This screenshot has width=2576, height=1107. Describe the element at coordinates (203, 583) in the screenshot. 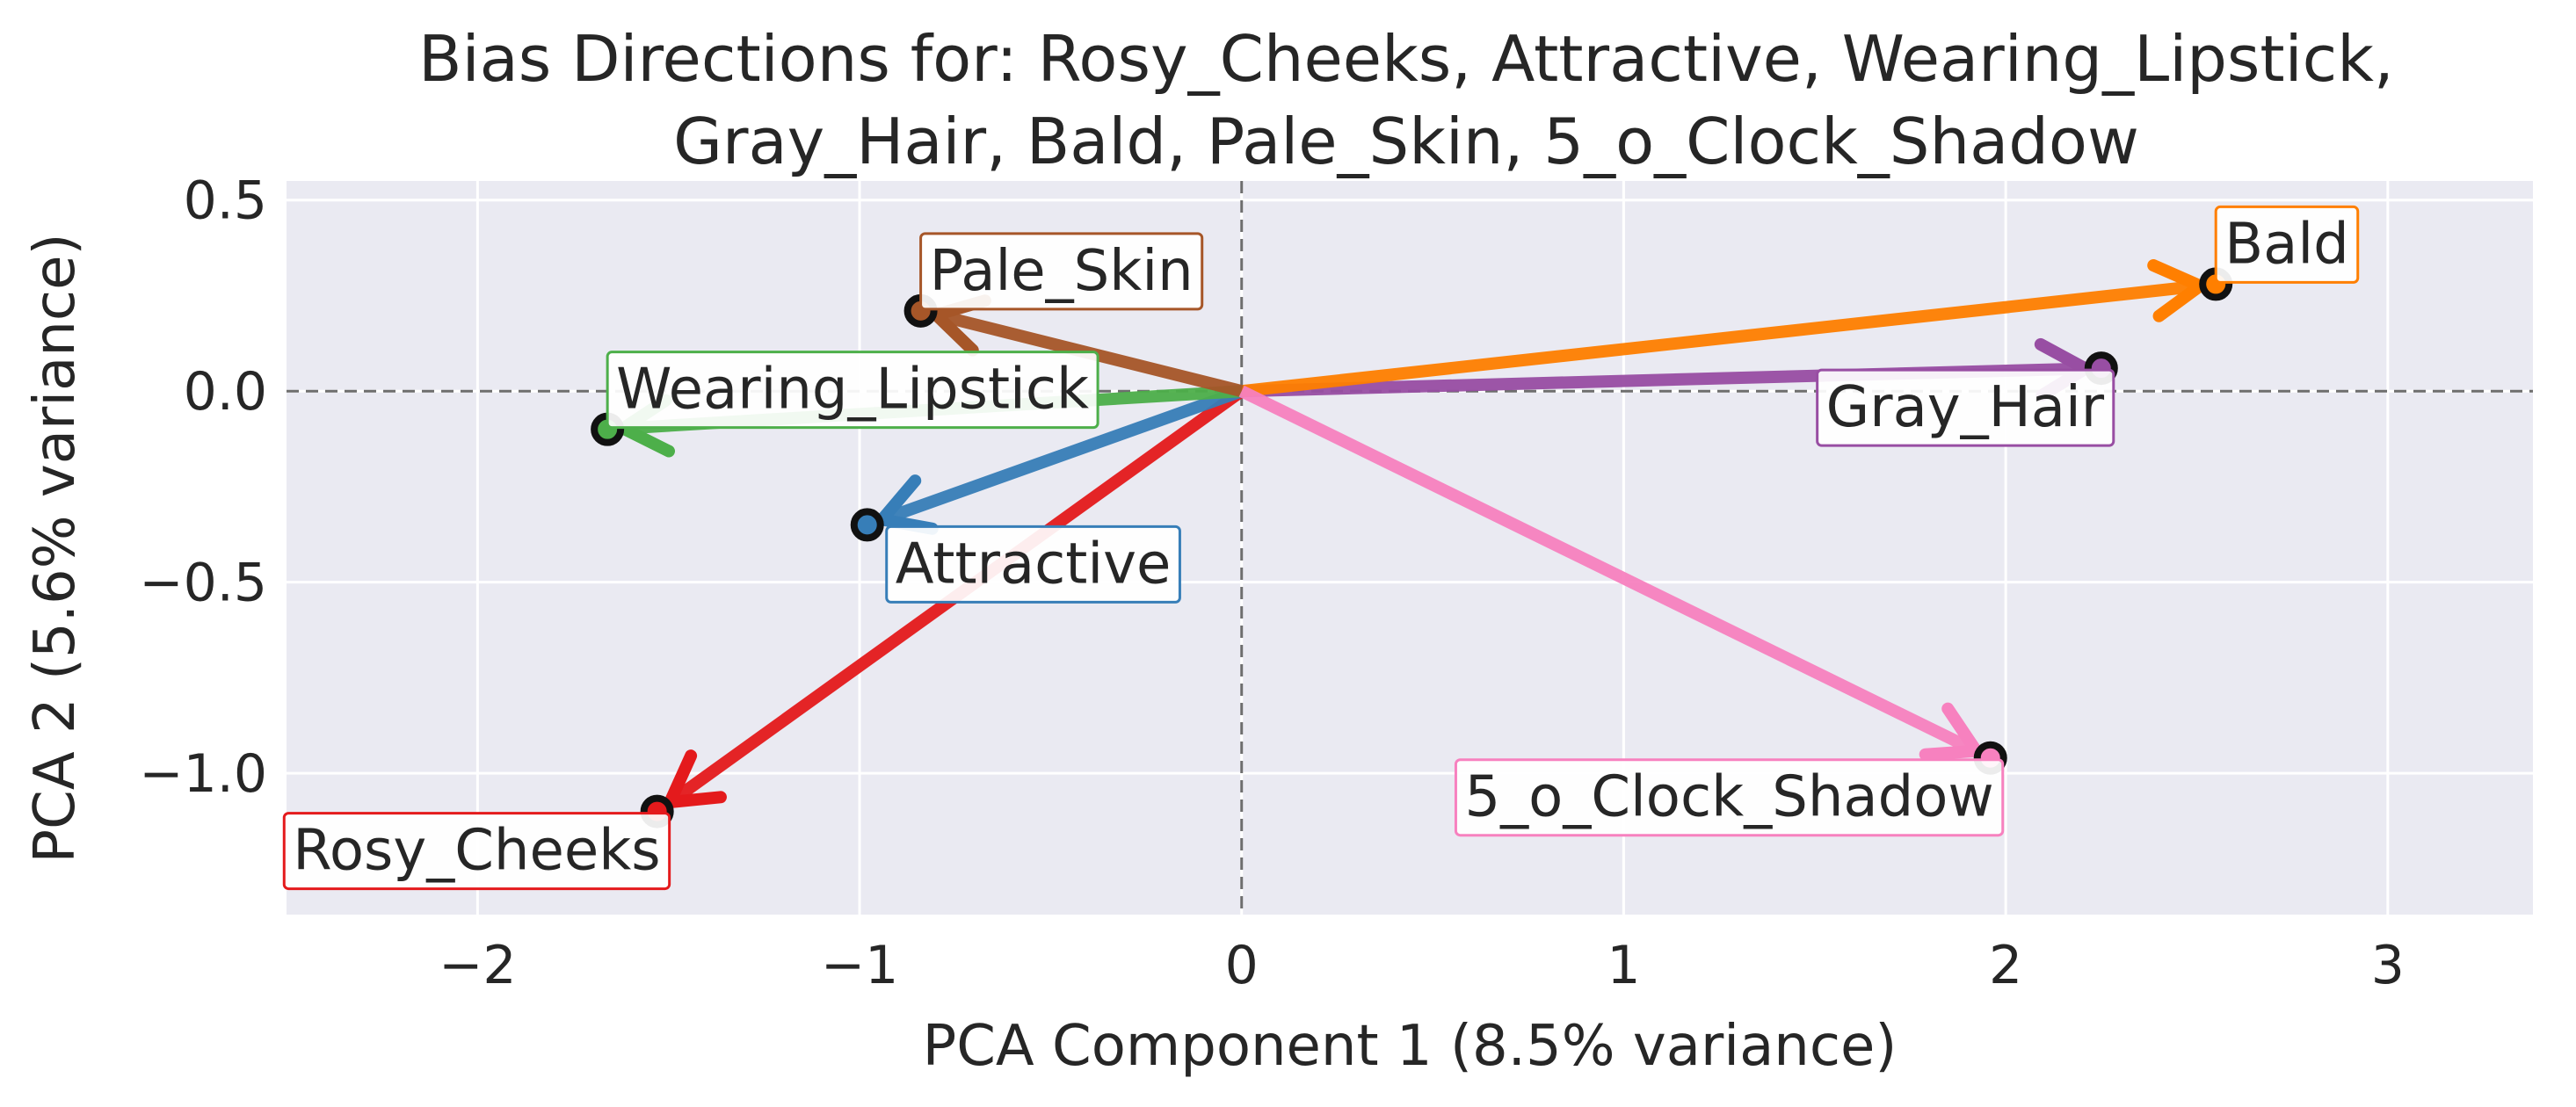

I see `y-tick-label: −0.5` at that location.